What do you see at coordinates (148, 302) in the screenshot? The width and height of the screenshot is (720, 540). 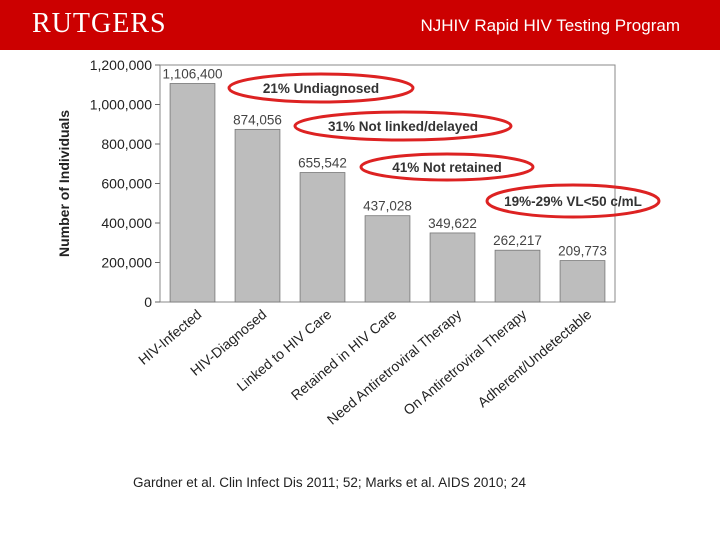 I see `y-tick-label: 0` at bounding box center [148, 302].